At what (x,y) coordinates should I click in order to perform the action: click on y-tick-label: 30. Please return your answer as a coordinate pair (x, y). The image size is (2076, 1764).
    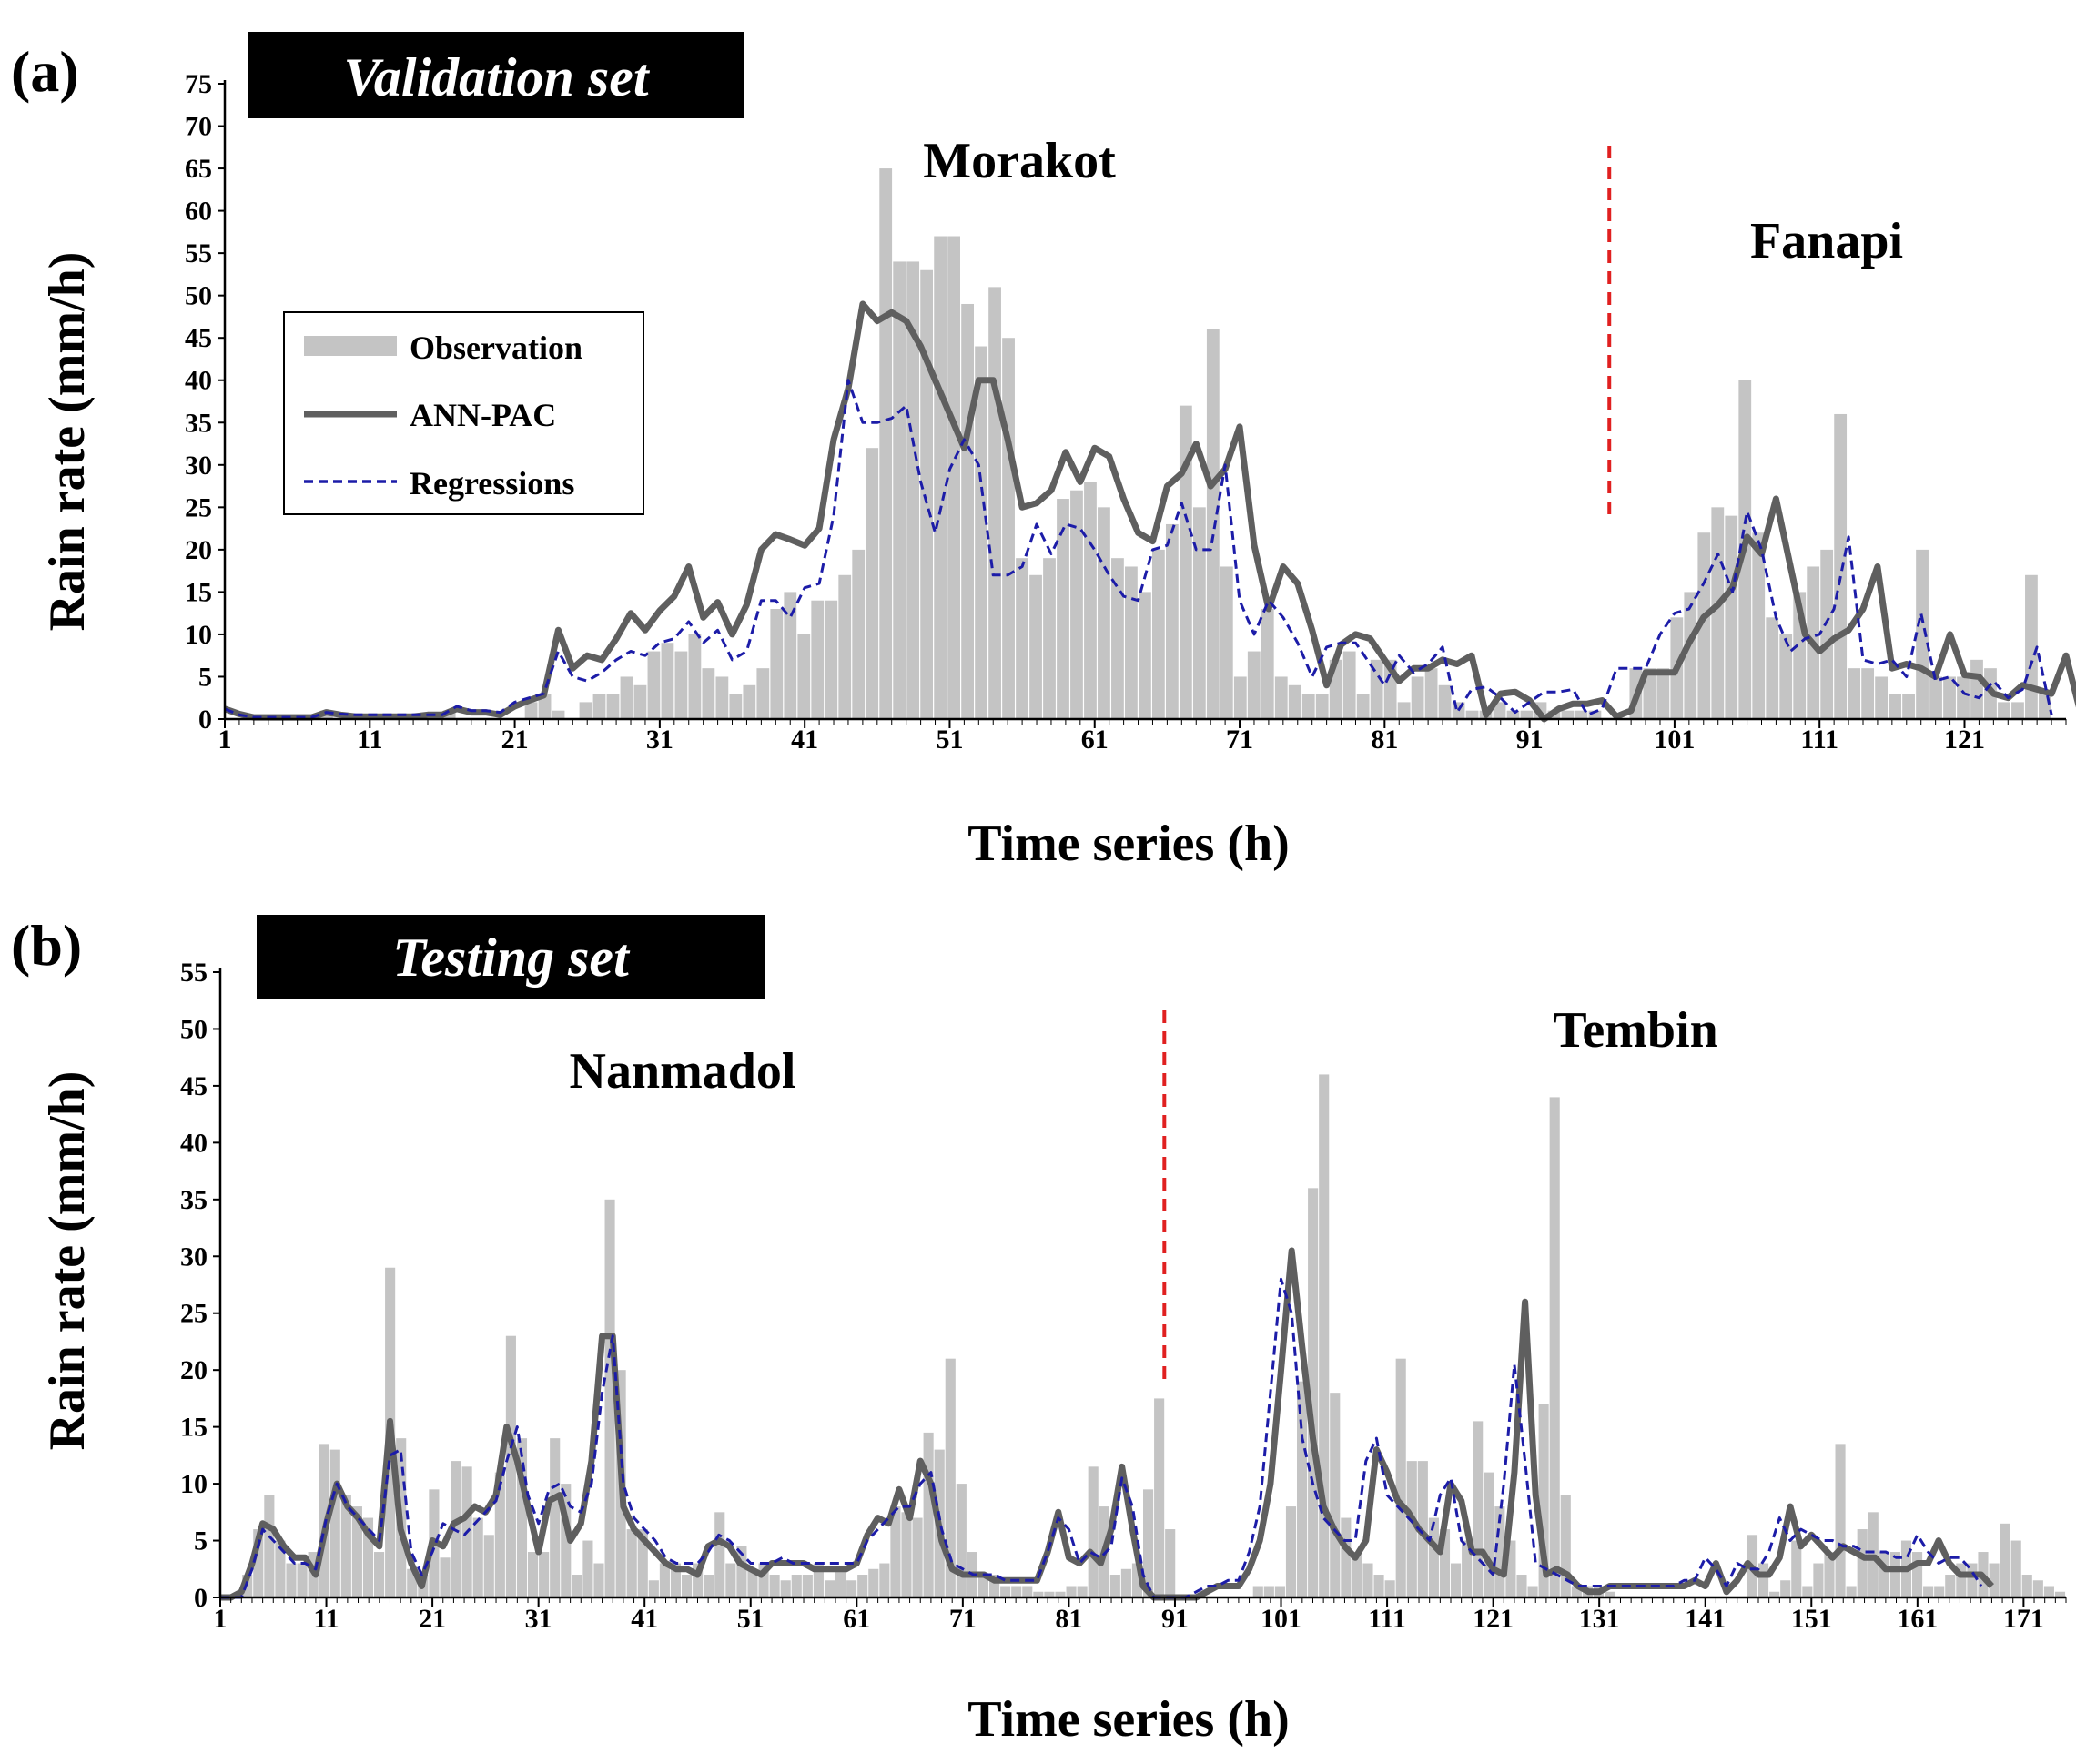
    Looking at the image, I should click on (198, 466).